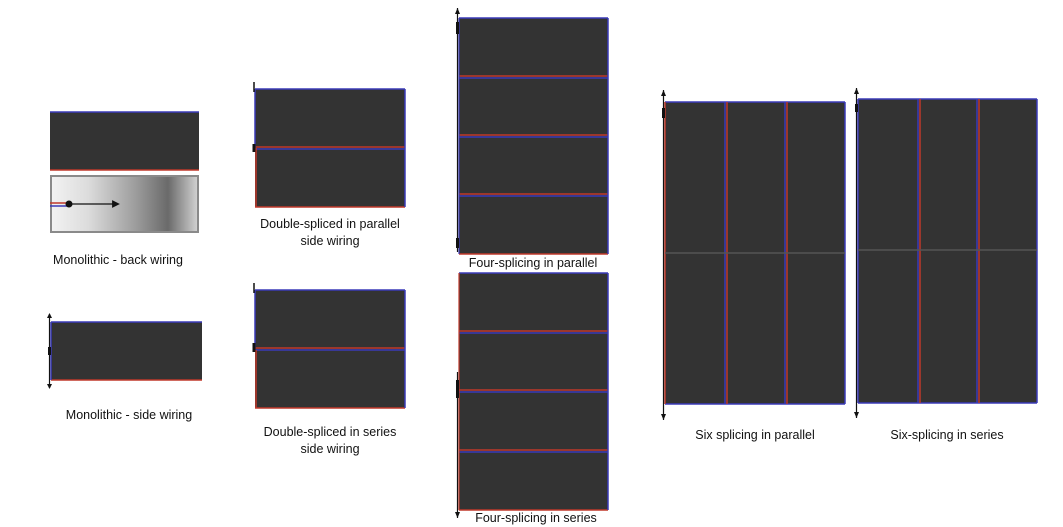 The image size is (1063, 527). I want to click on four-series-panel, so click(533, 391).